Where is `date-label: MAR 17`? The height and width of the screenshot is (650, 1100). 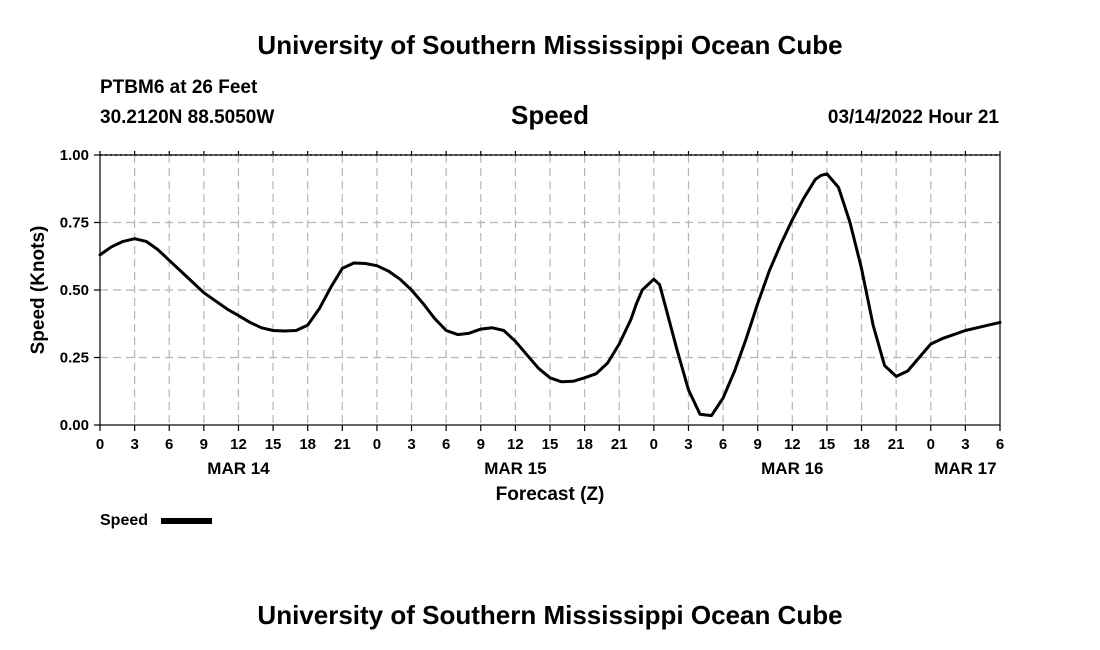
date-label: MAR 17 is located at coordinates (965, 468).